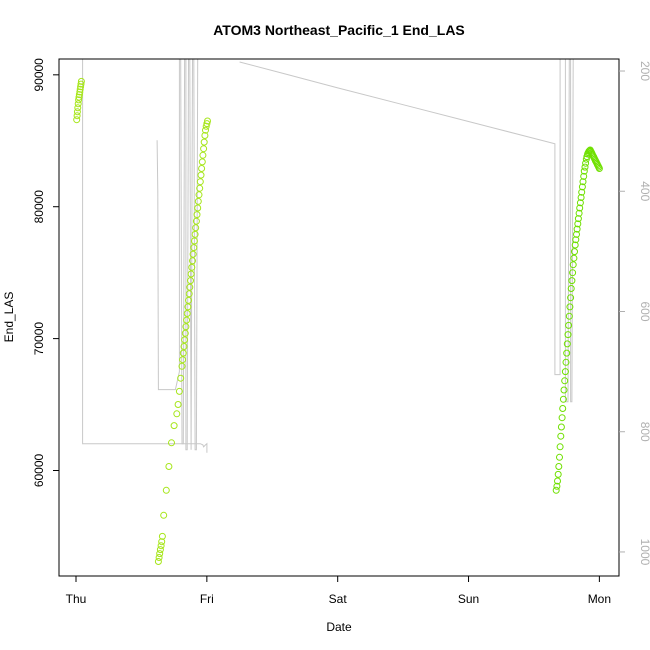 This screenshot has height=650, width=650. I want to click on chart-title: ATOM3 Northeast_Pacific_1 End_LAS, so click(339, 30).